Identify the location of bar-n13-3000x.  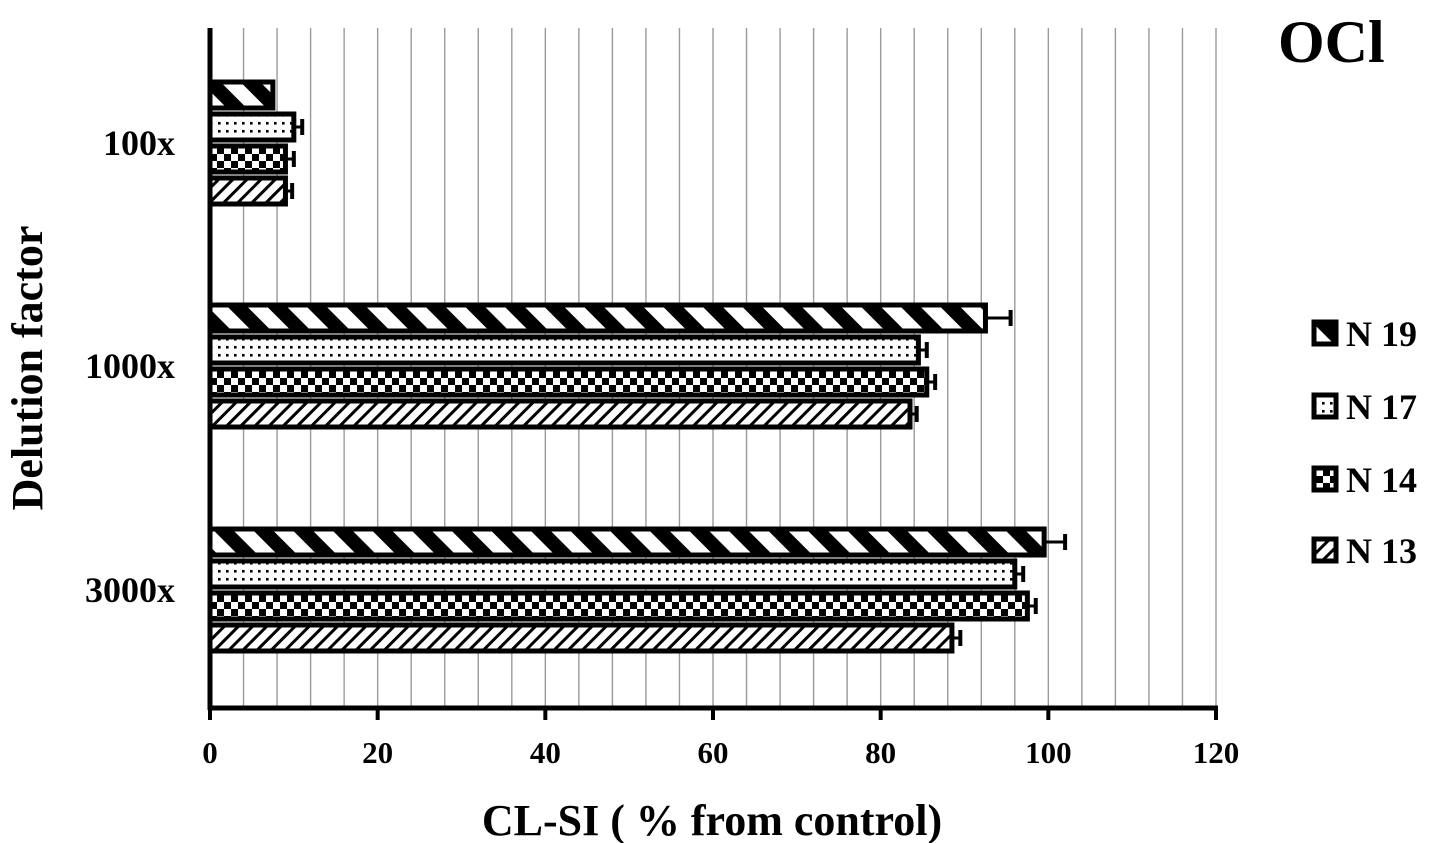
(581, 638).